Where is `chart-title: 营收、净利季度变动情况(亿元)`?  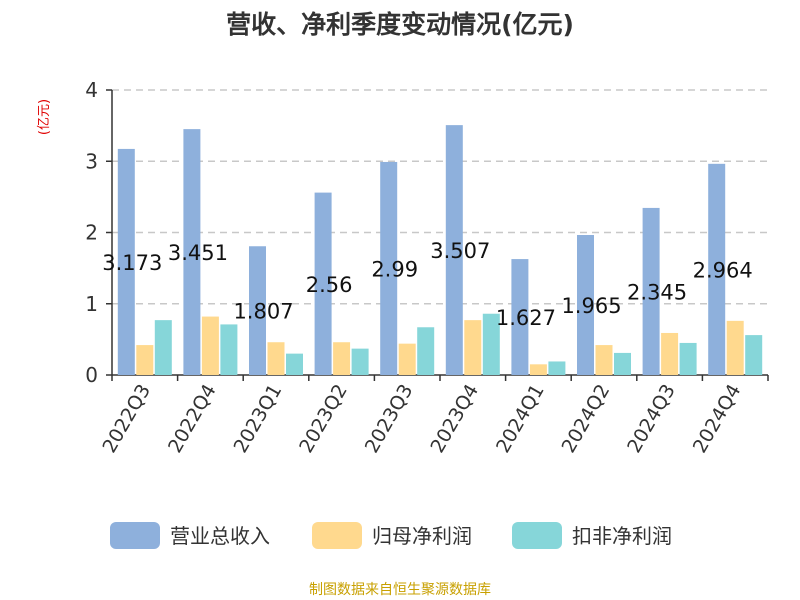 chart-title: 营收、净利季度变动情况(亿元) is located at coordinates (400, 24).